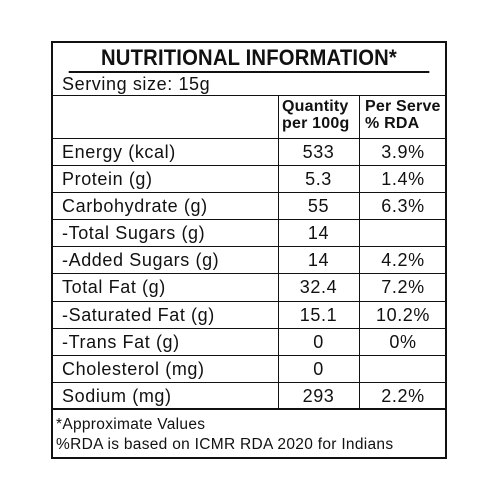 The height and width of the screenshot is (500, 500). Describe the element at coordinates (318, 314) in the screenshot. I see `nutrient-quantity: 15.1` at that location.